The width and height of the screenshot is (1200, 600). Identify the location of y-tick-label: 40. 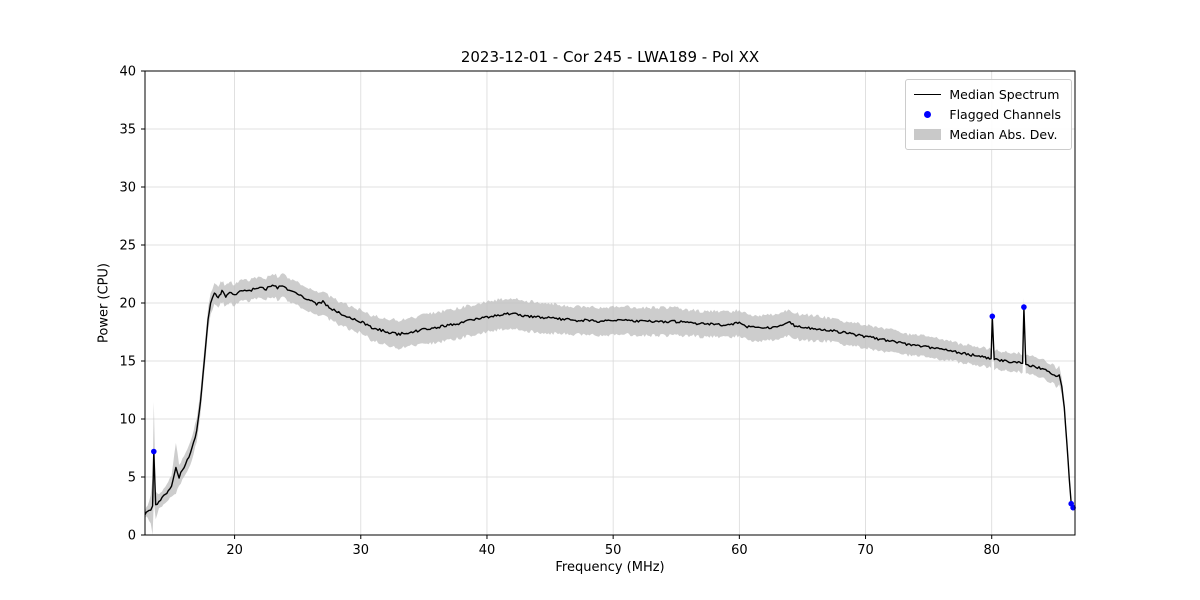
(127, 72).